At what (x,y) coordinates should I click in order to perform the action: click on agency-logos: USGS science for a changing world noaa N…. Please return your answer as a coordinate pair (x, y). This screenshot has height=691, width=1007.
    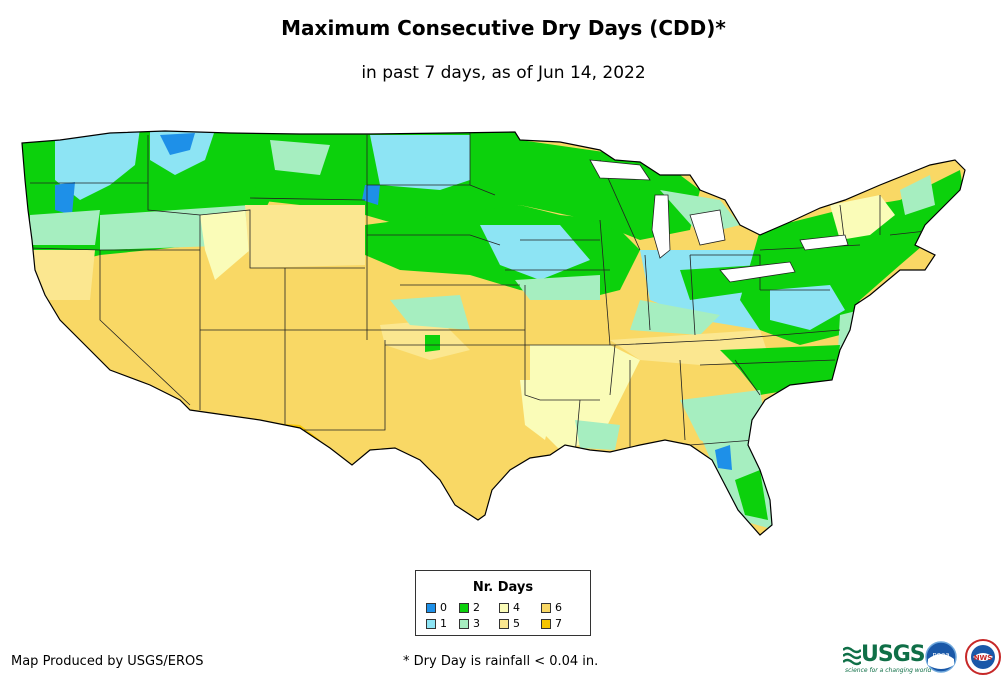
    Looking at the image, I should click on (923, 658).